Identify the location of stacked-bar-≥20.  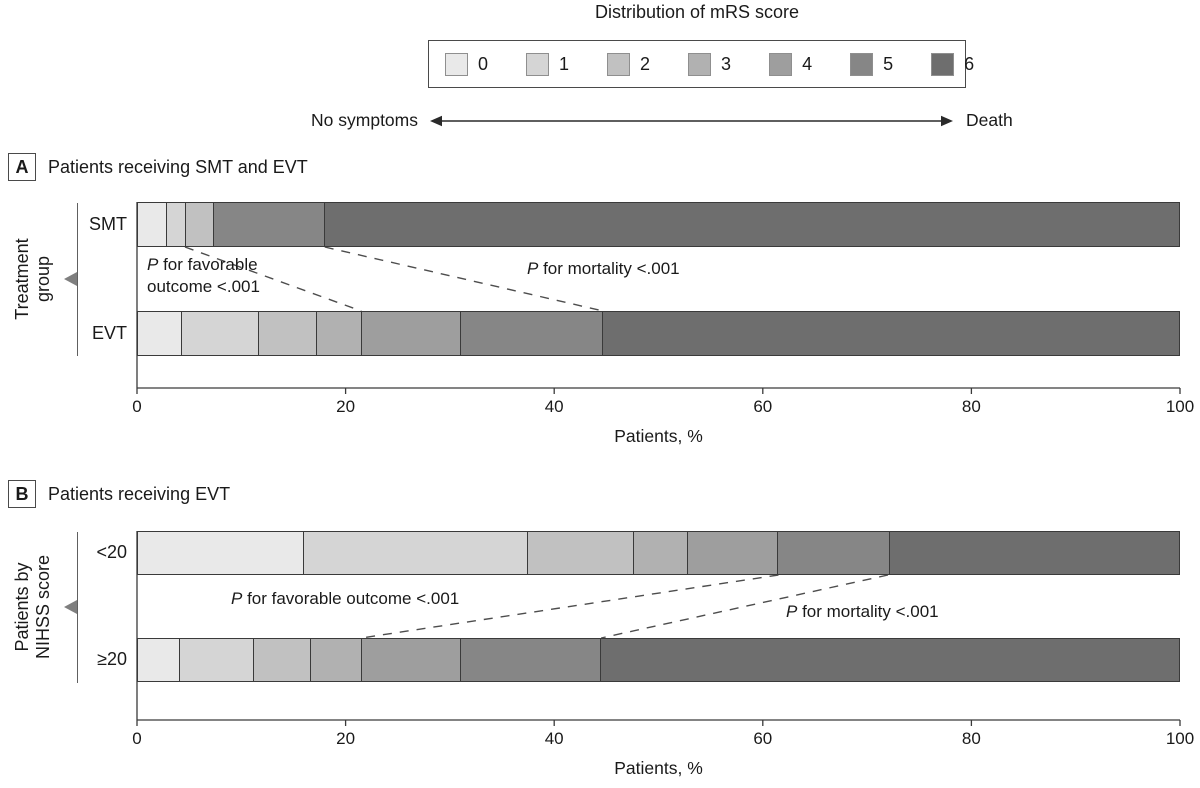
(658, 660).